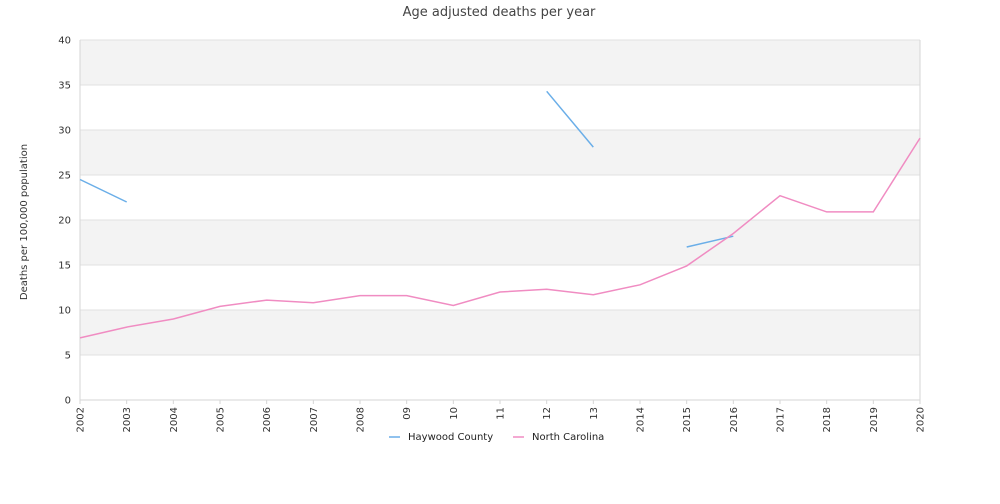 The width and height of the screenshot is (1000, 504). I want to click on y-tick-label: 20, so click(64, 221).